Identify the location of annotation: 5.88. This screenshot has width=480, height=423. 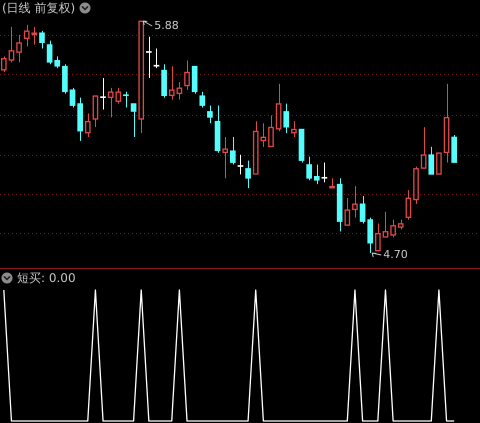
(166, 25).